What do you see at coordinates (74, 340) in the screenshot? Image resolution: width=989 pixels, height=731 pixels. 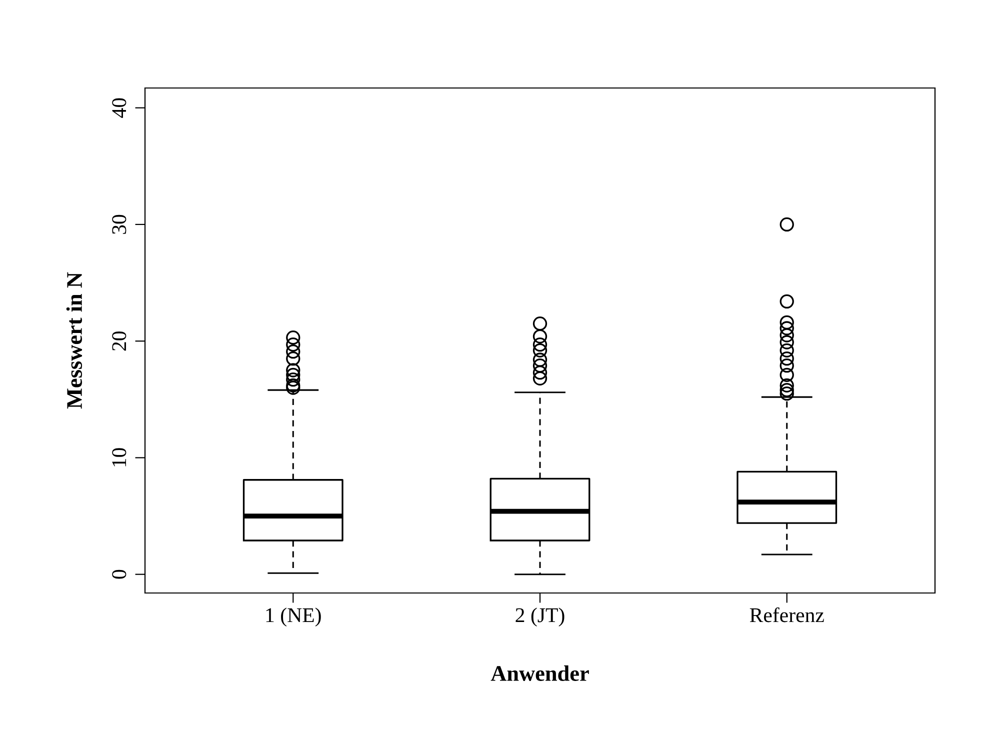 I see `y-axis-title: Messwert in N` at bounding box center [74, 340].